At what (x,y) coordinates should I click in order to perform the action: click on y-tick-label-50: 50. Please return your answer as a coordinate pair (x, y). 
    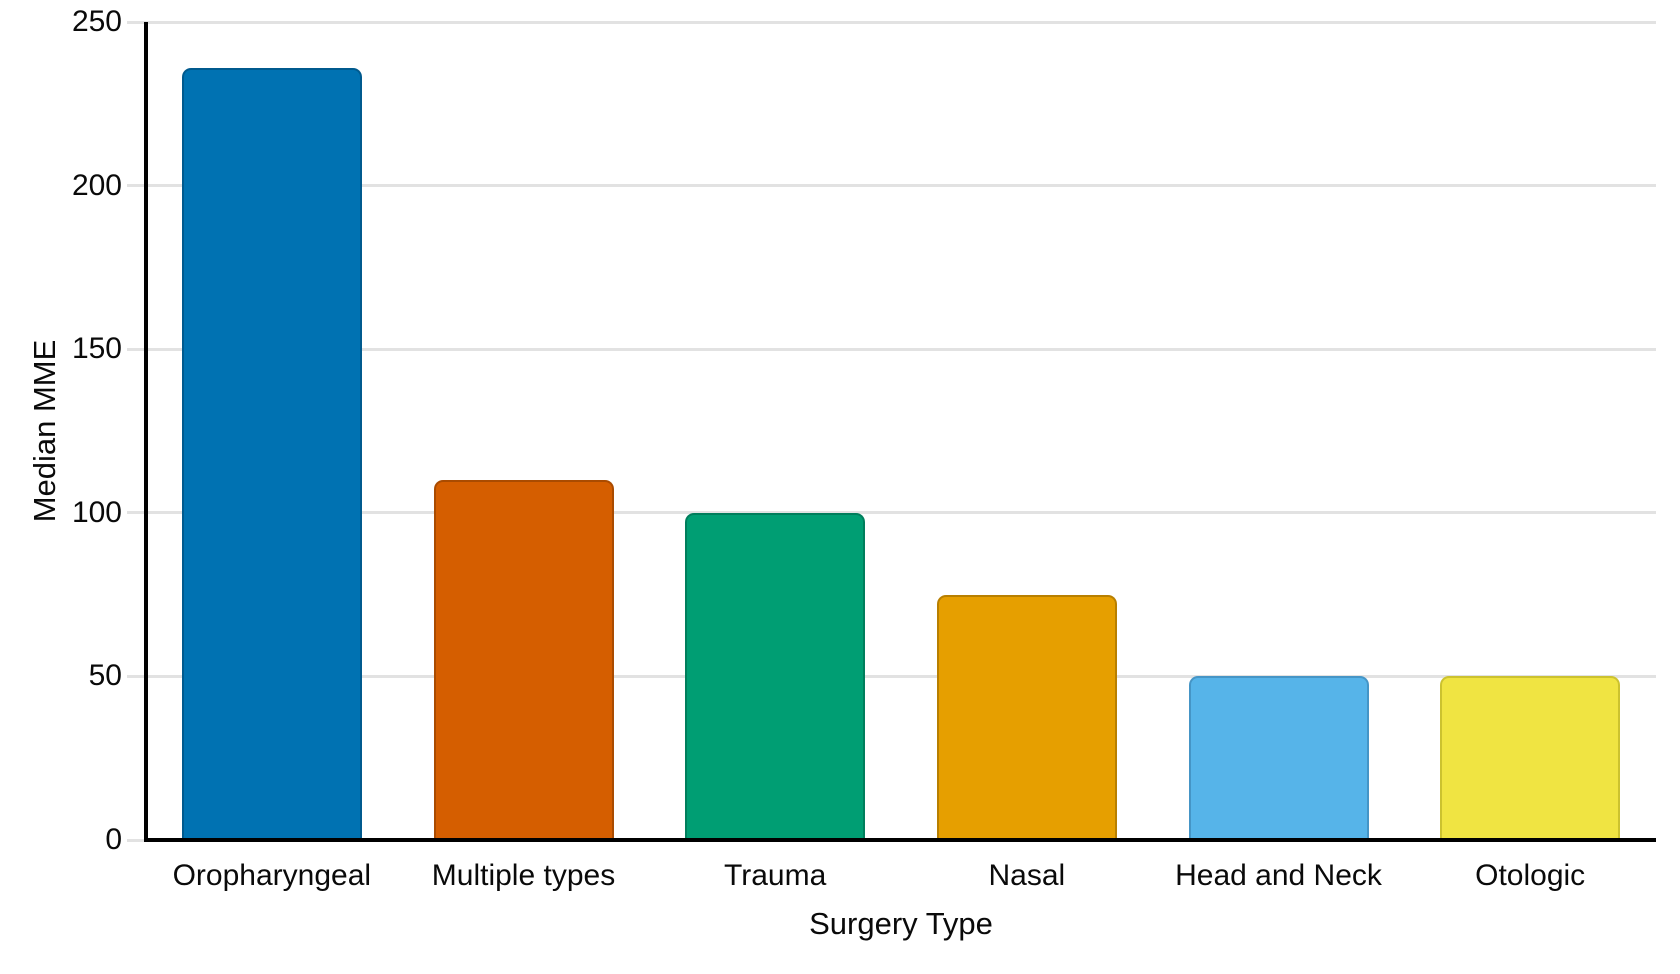
    Looking at the image, I should click on (105, 676).